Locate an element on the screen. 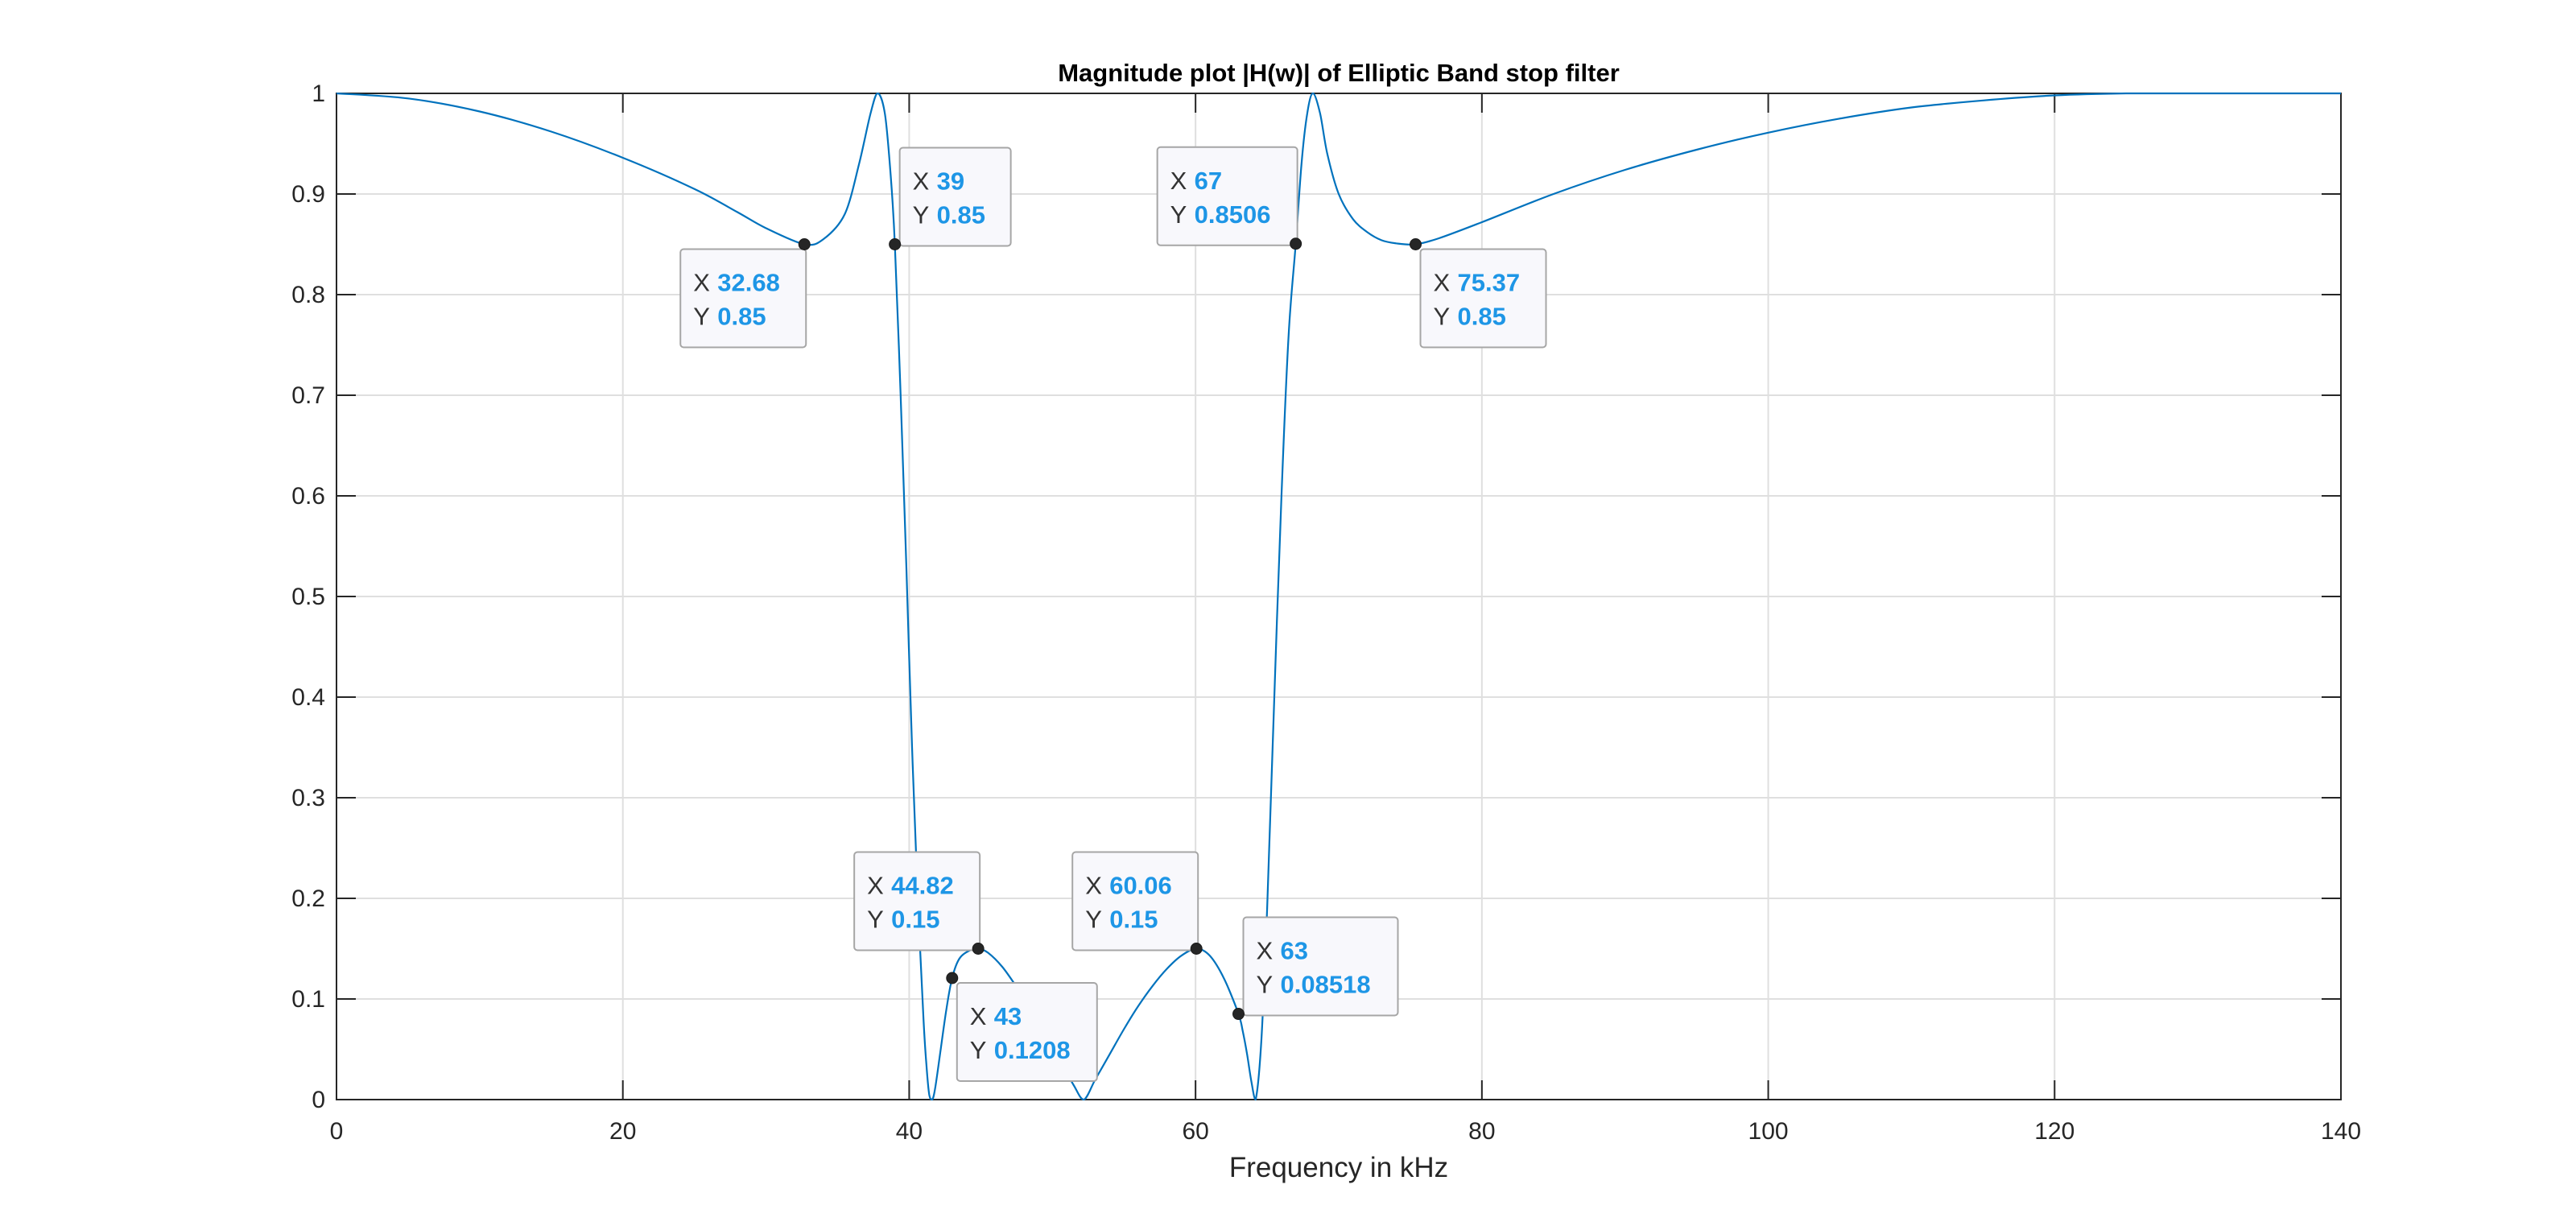 The image size is (2576, 1230). datatip-x-value: 32.68 is located at coordinates (748, 283).